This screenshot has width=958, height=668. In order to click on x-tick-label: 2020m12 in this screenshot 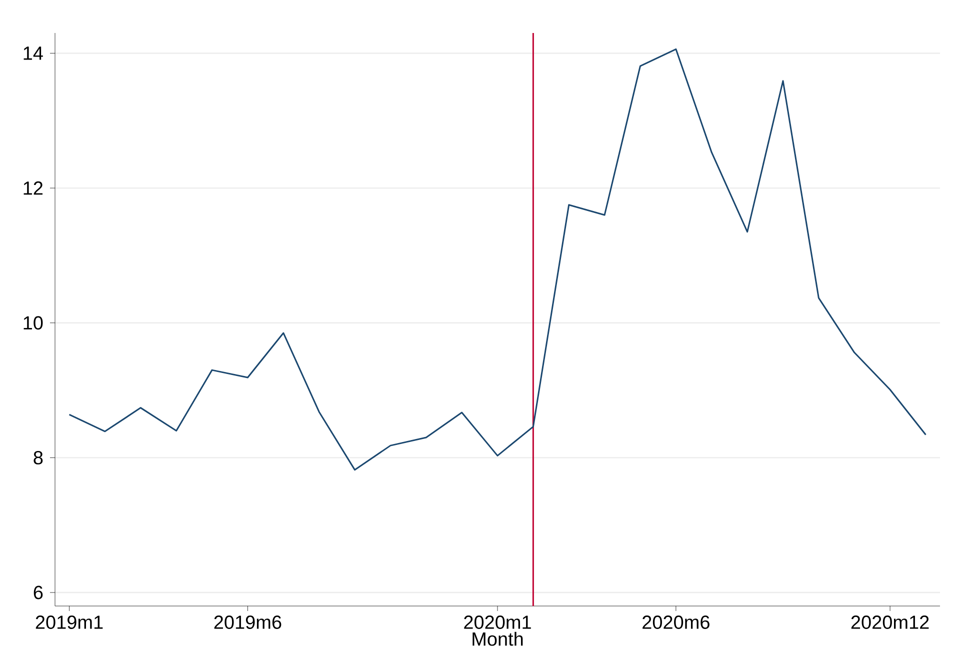, I will do `click(890, 622)`.